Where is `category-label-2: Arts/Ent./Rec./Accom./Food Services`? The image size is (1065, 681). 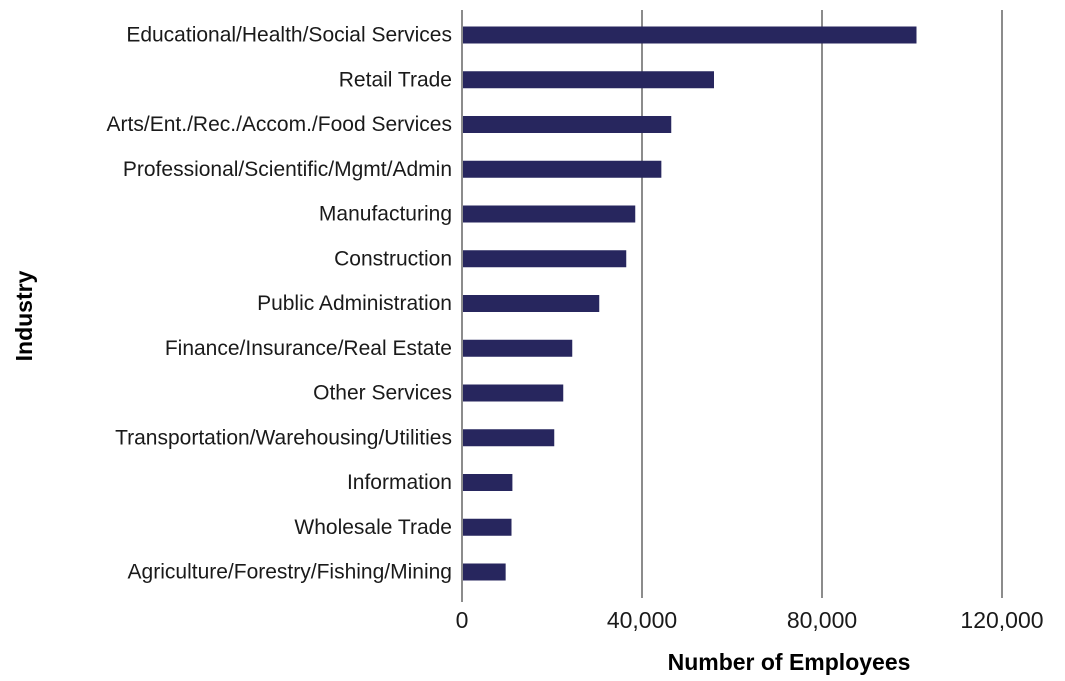 category-label-2: Arts/Ent./Rec./Accom./Food Services is located at coordinates (279, 124).